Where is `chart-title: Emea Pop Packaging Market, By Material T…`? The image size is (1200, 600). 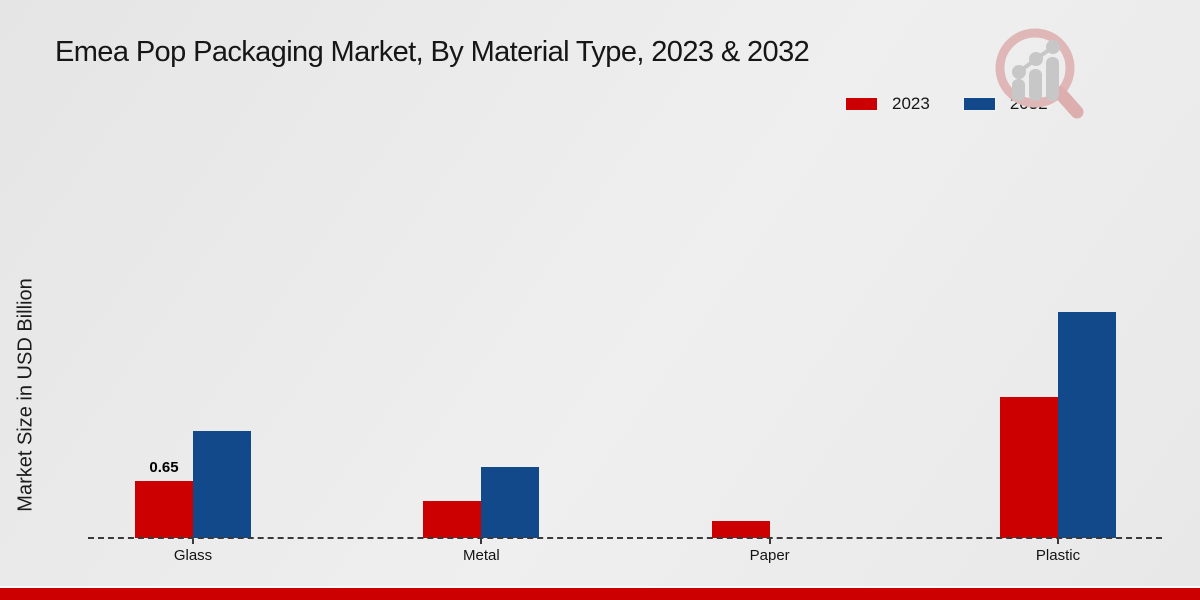 chart-title: Emea Pop Packaging Market, By Material T… is located at coordinates (432, 52).